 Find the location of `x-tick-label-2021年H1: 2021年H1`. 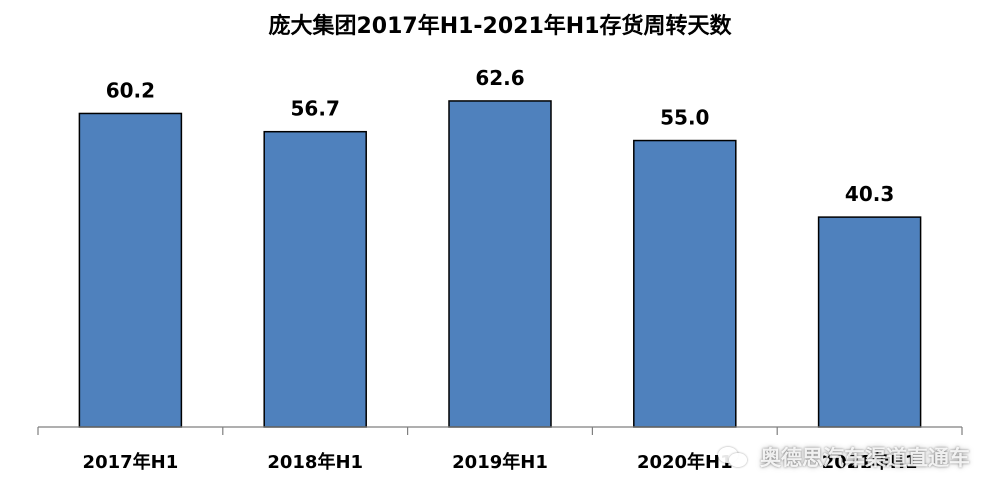

x-tick-label-2021年H1: 2021年H1 is located at coordinates (870, 462).